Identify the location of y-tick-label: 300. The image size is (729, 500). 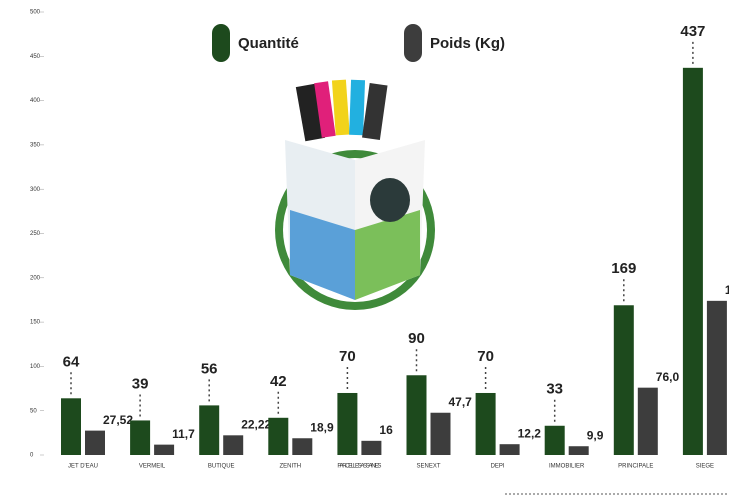
(35, 190).